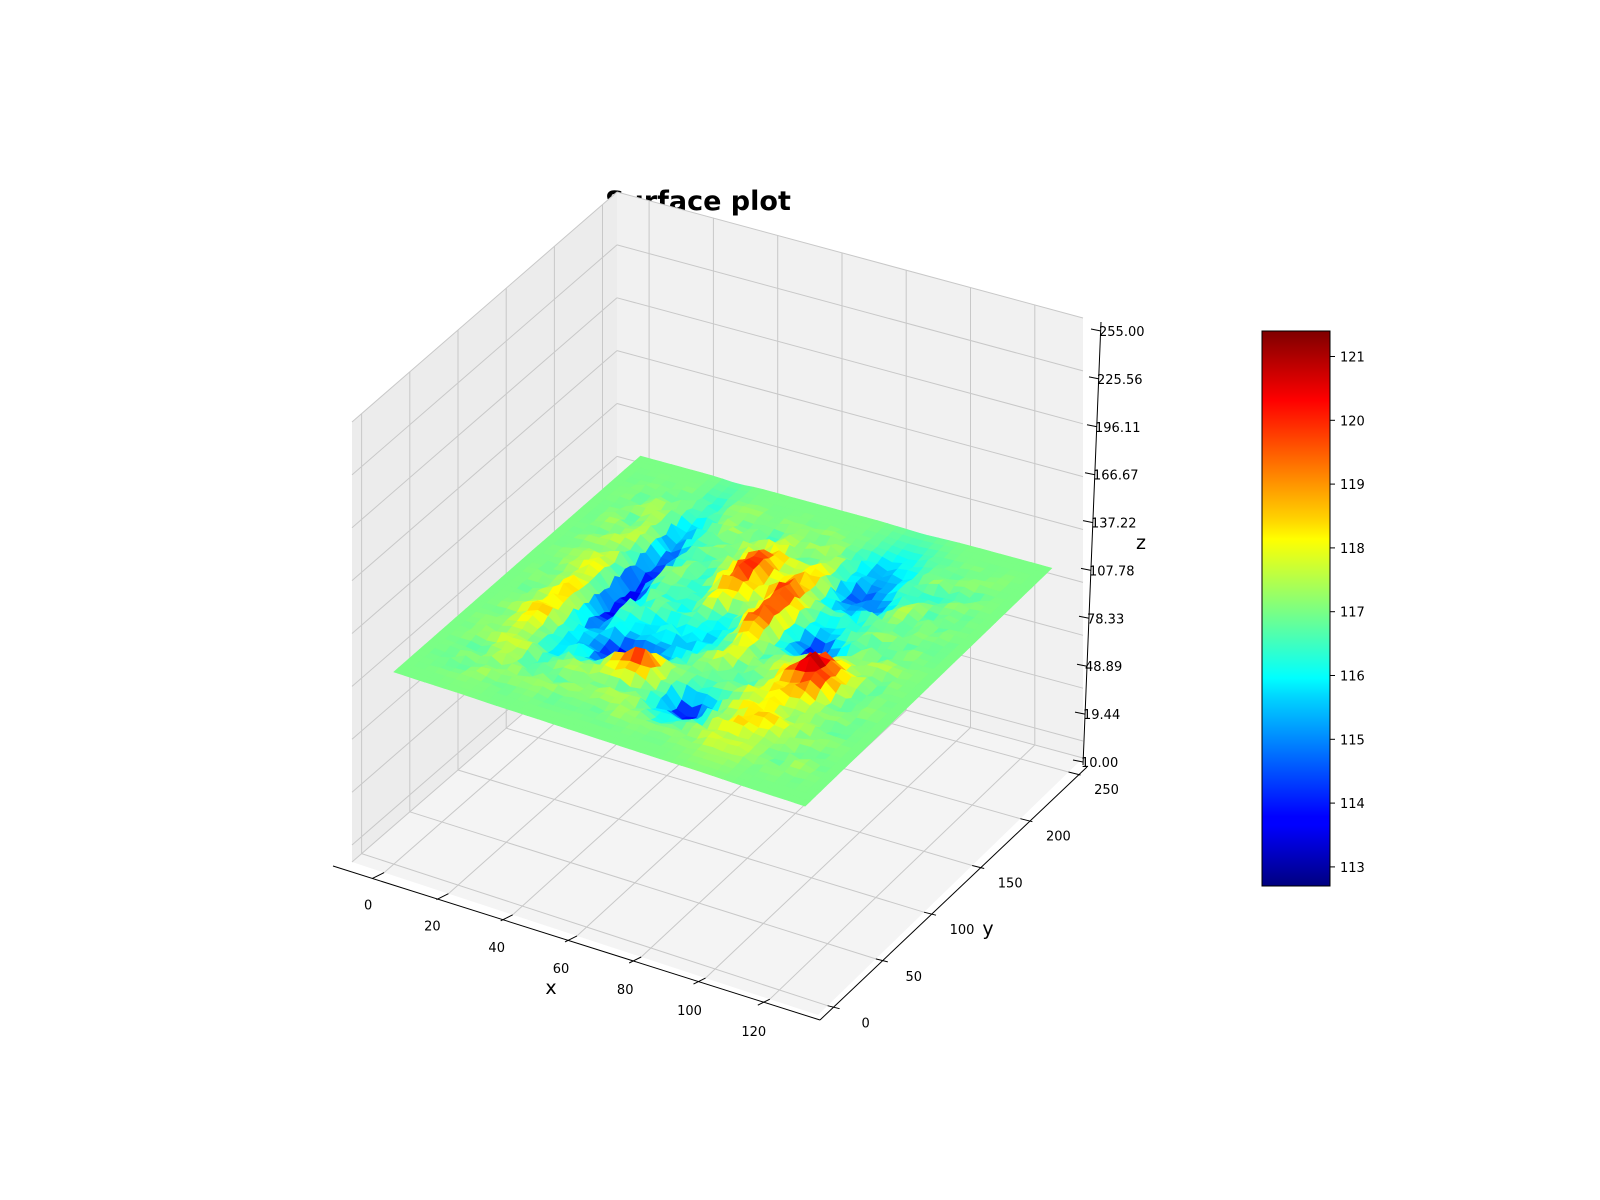 The width and height of the screenshot is (1600, 1200). Describe the element at coordinates (1352, 804) in the screenshot. I see `colorbar-tick-label: 114` at that location.